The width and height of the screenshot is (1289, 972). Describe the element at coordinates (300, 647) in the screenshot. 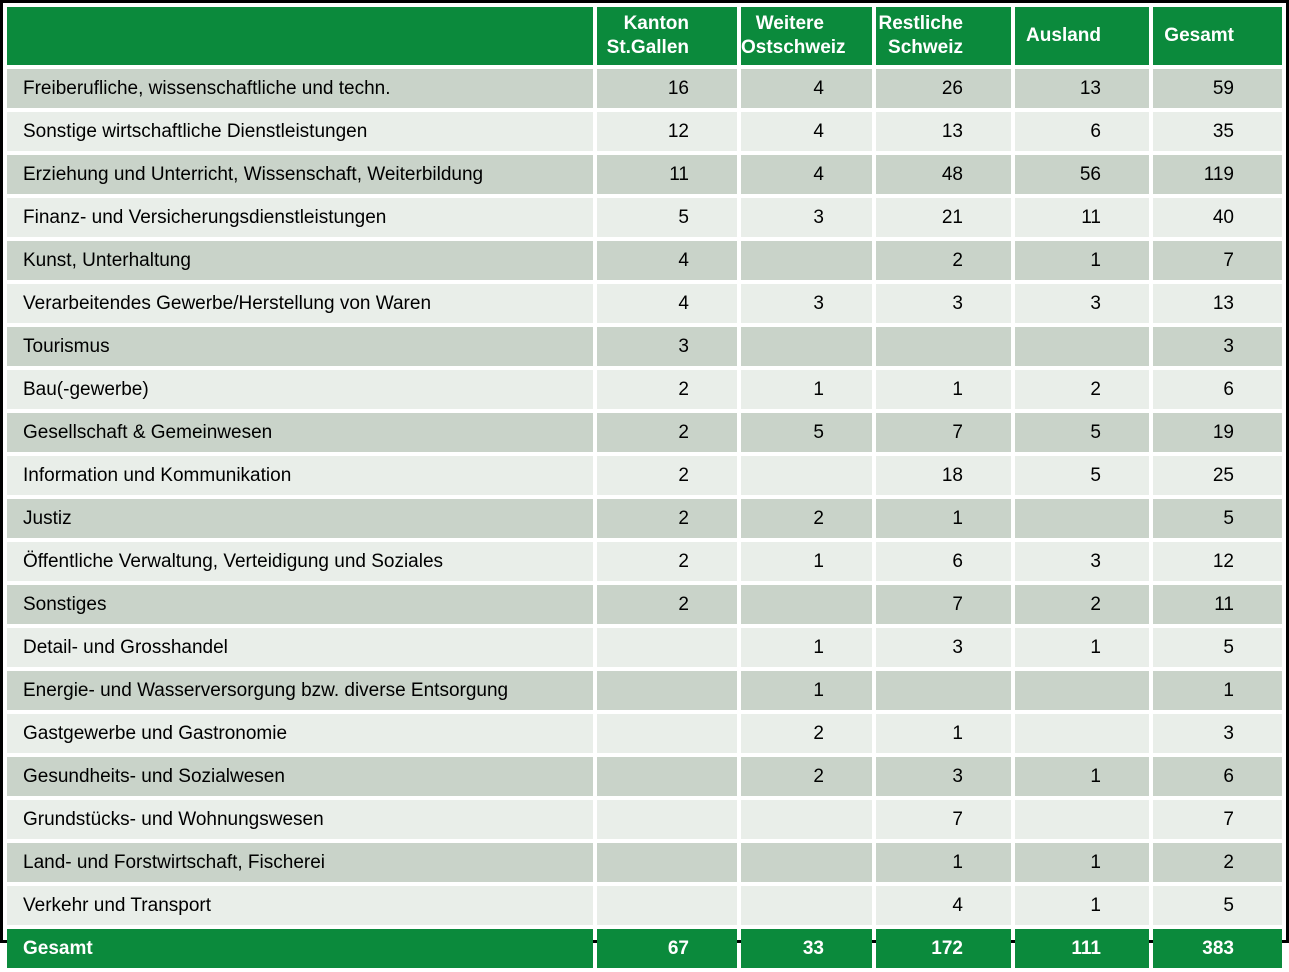

I see `row-label: Detail- und Grosshandel` at that location.